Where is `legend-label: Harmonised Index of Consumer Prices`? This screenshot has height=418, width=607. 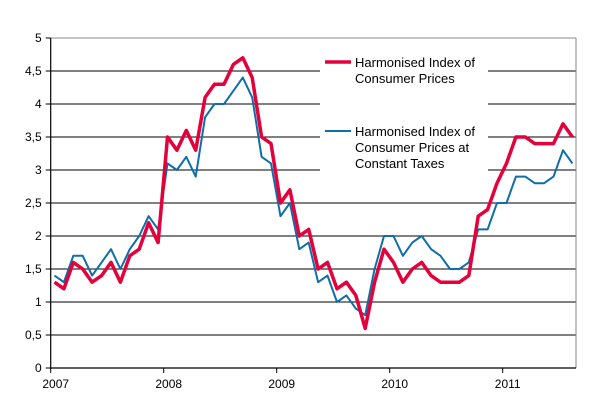 legend-label: Harmonised Index of Consumer Prices is located at coordinates (415, 70).